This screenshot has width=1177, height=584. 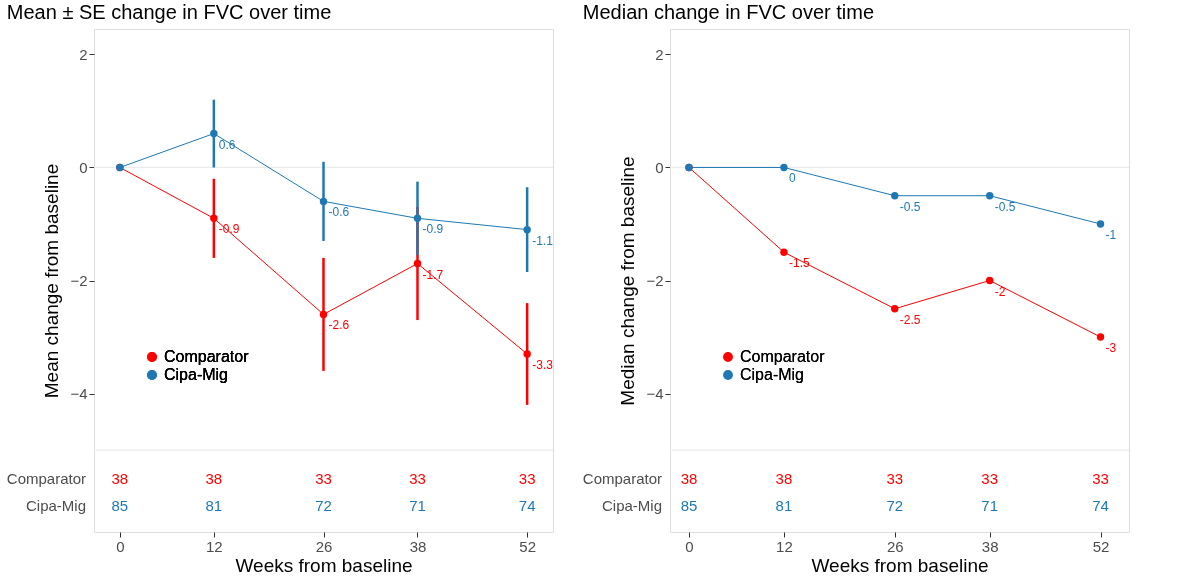 What do you see at coordinates (227, 144) in the screenshot?
I see `data-label: 0.6` at bounding box center [227, 144].